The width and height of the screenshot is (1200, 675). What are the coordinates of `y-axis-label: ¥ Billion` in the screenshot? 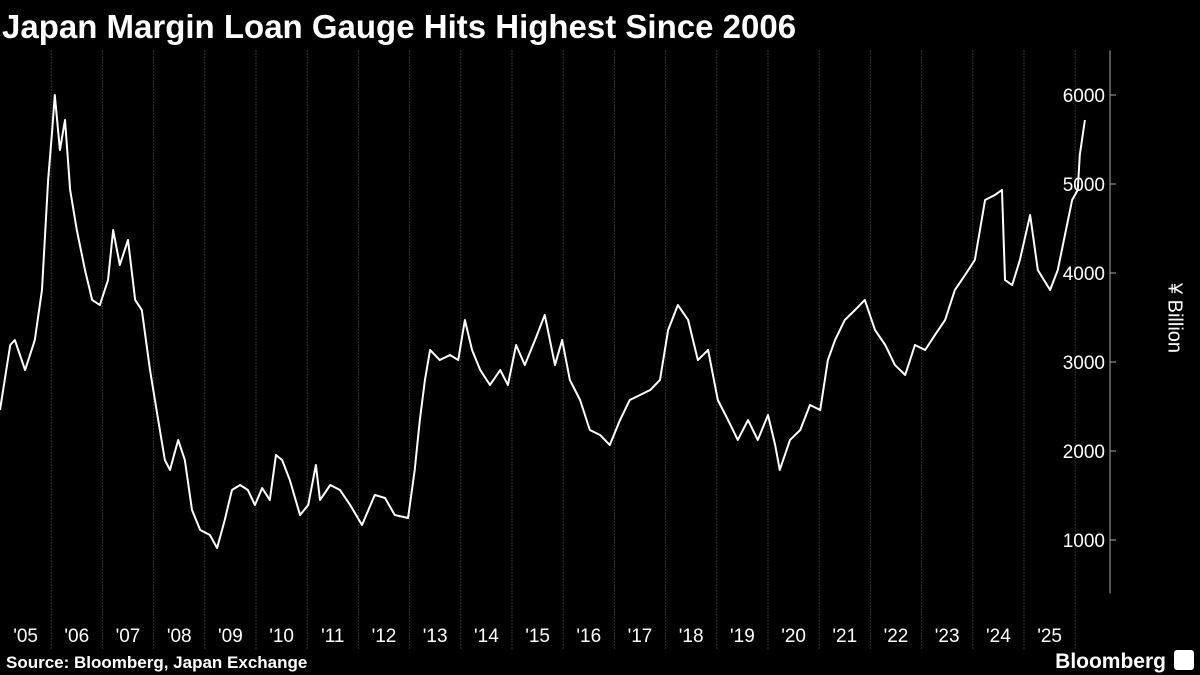 It's located at (1175, 317).